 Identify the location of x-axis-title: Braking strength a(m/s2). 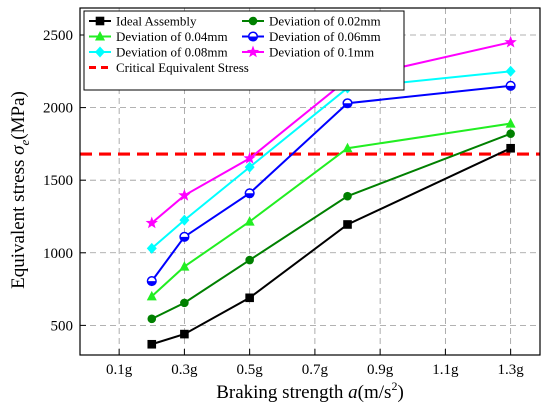
(310, 391).